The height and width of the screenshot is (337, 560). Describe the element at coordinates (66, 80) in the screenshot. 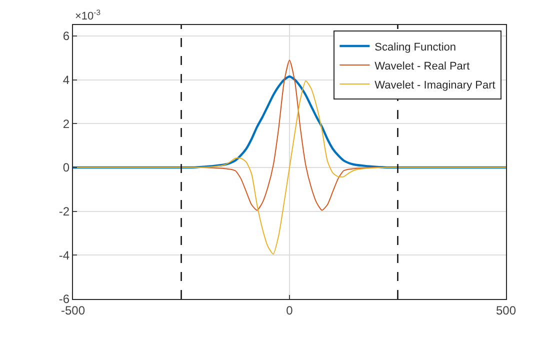

I see `y-tick-label: 4` at that location.